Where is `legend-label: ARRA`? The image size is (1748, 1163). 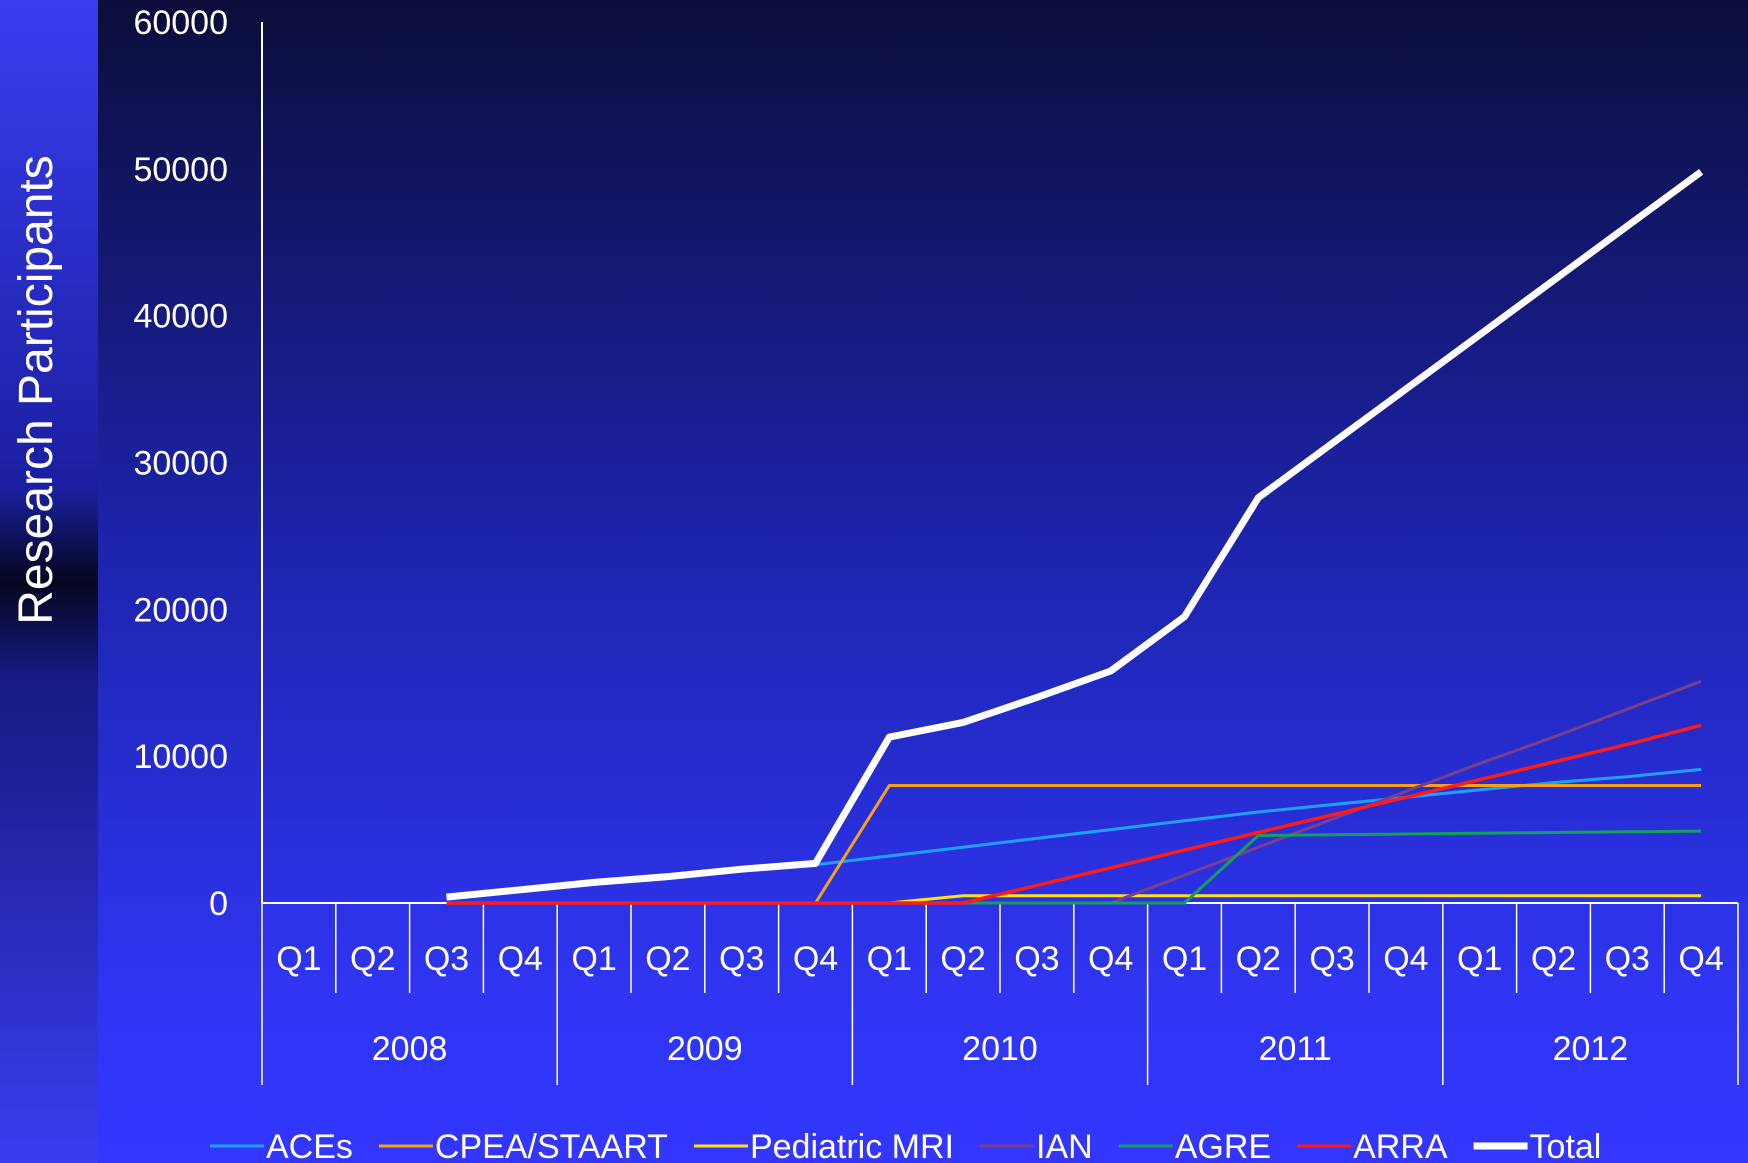
legend-label: ARRA is located at coordinates (1400, 1145).